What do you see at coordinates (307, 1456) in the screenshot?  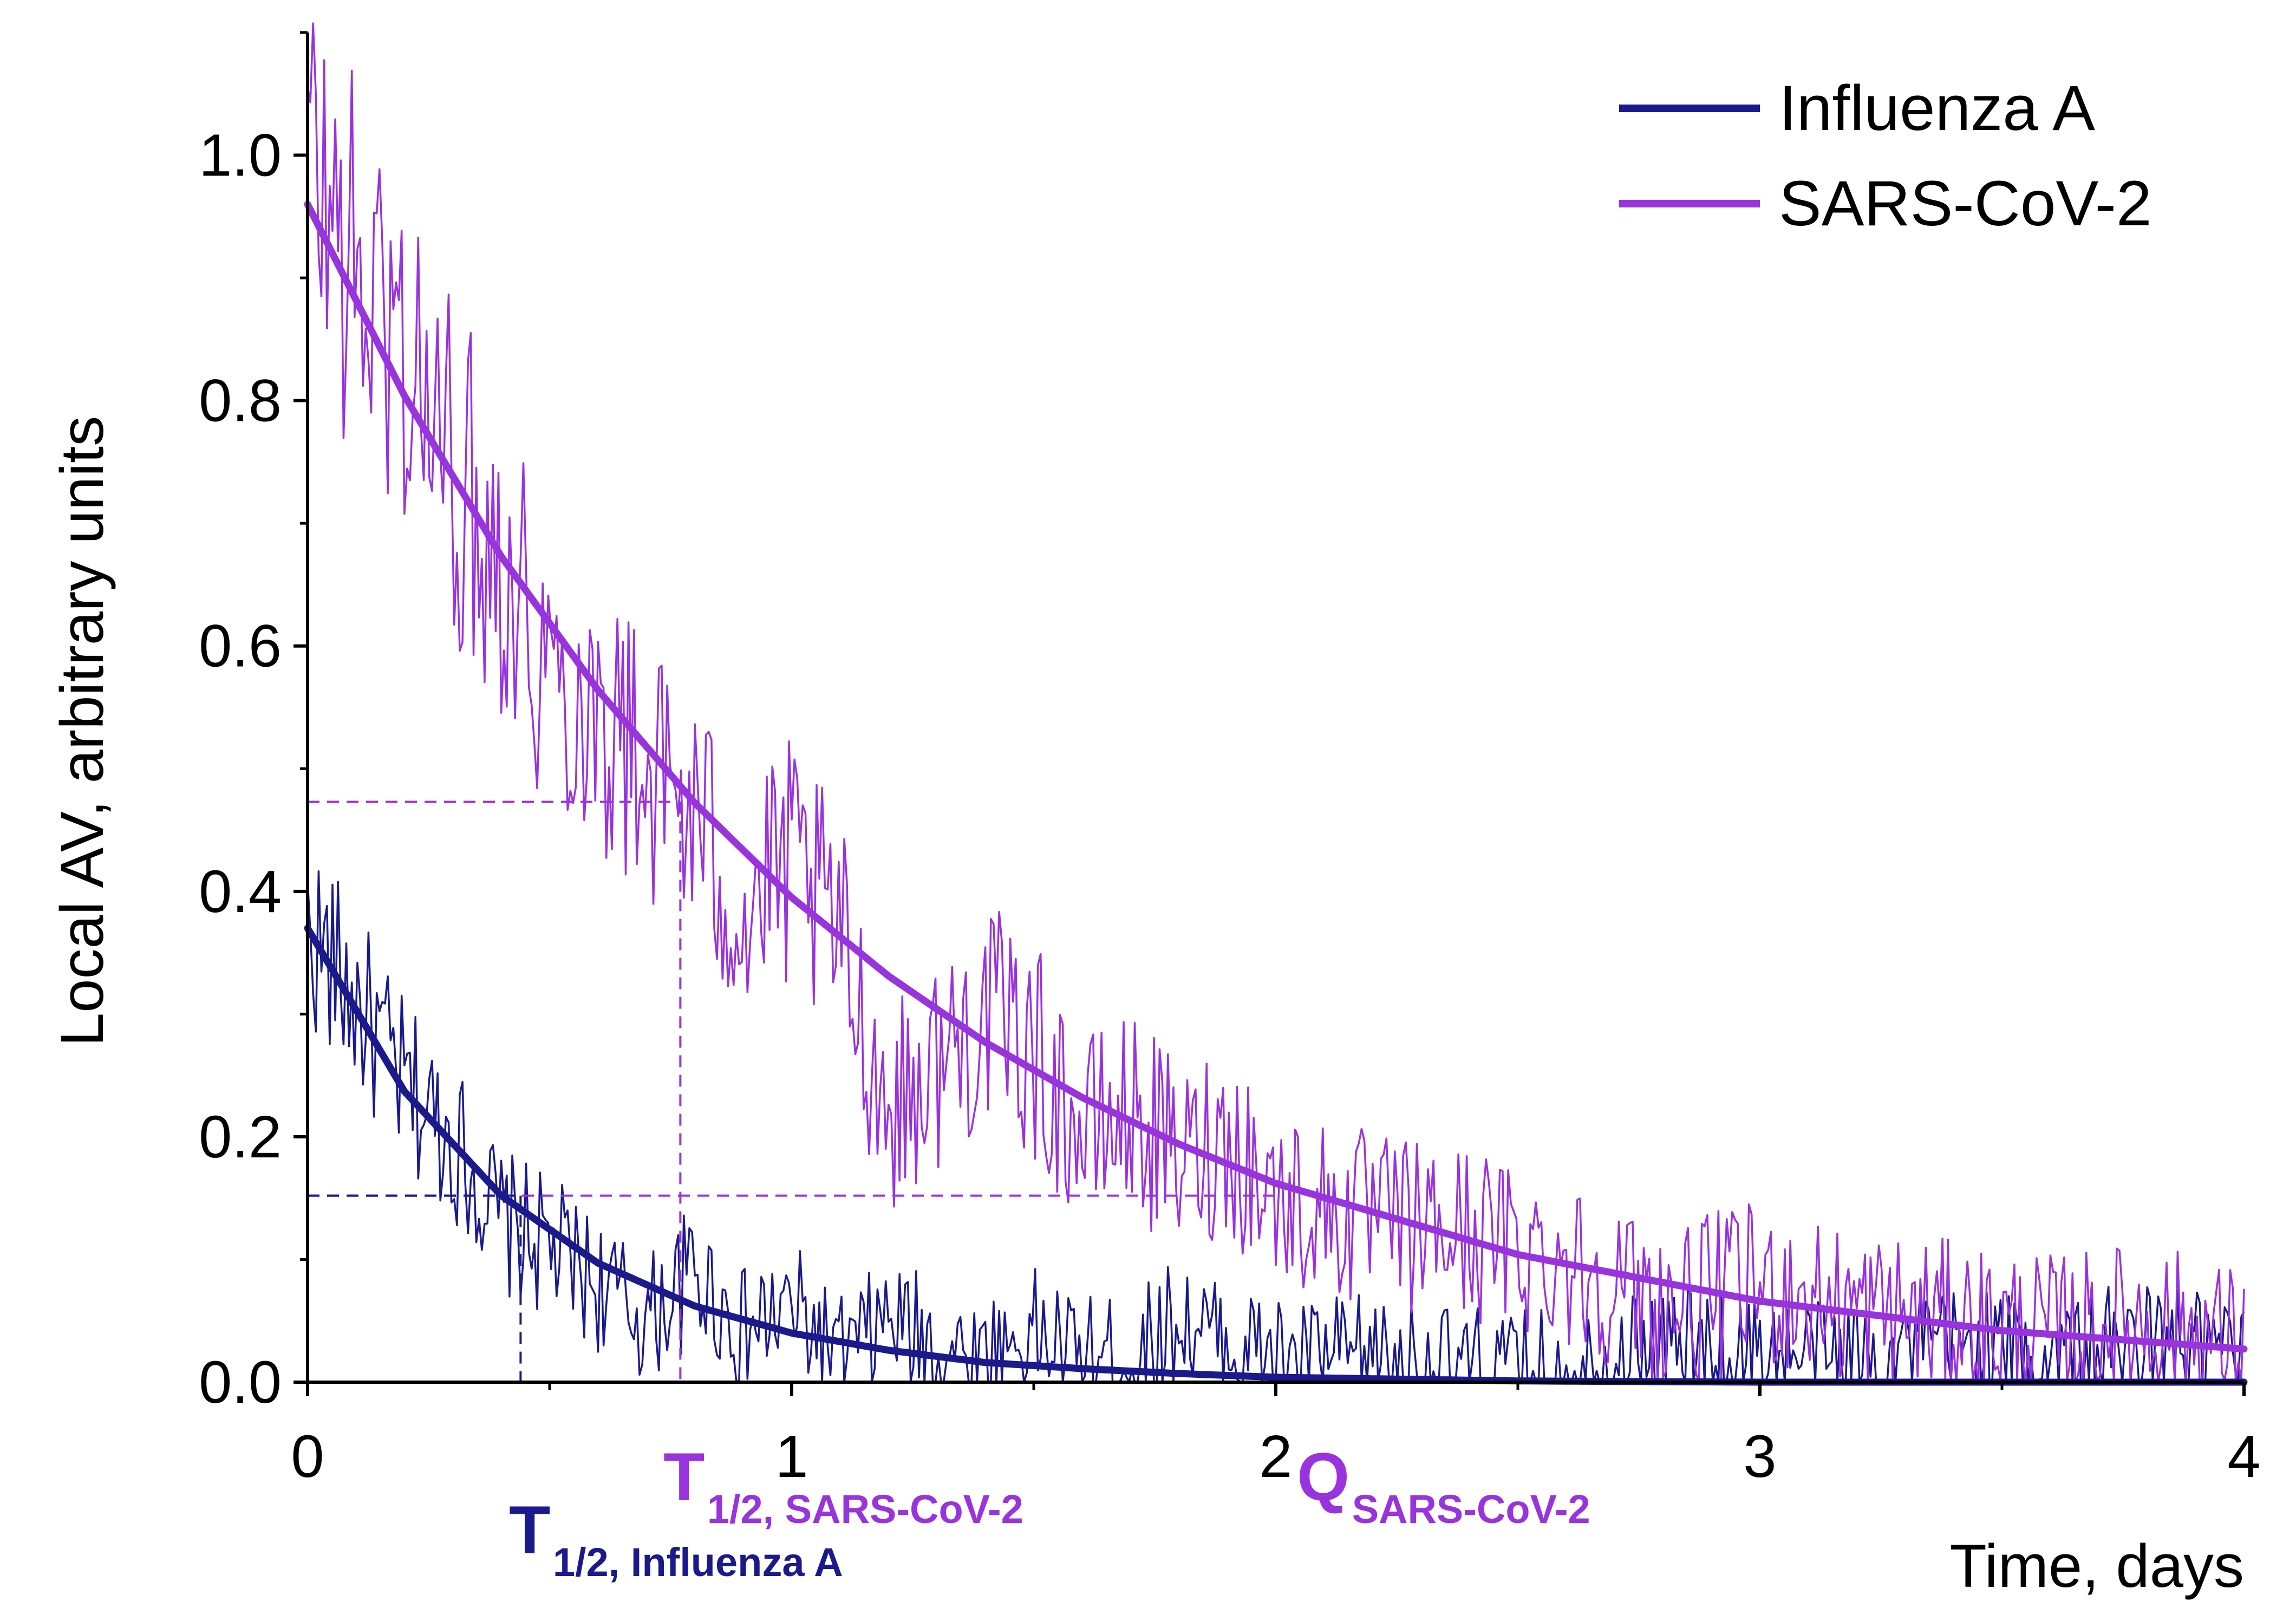 I see `x-tick-label: 0` at bounding box center [307, 1456].